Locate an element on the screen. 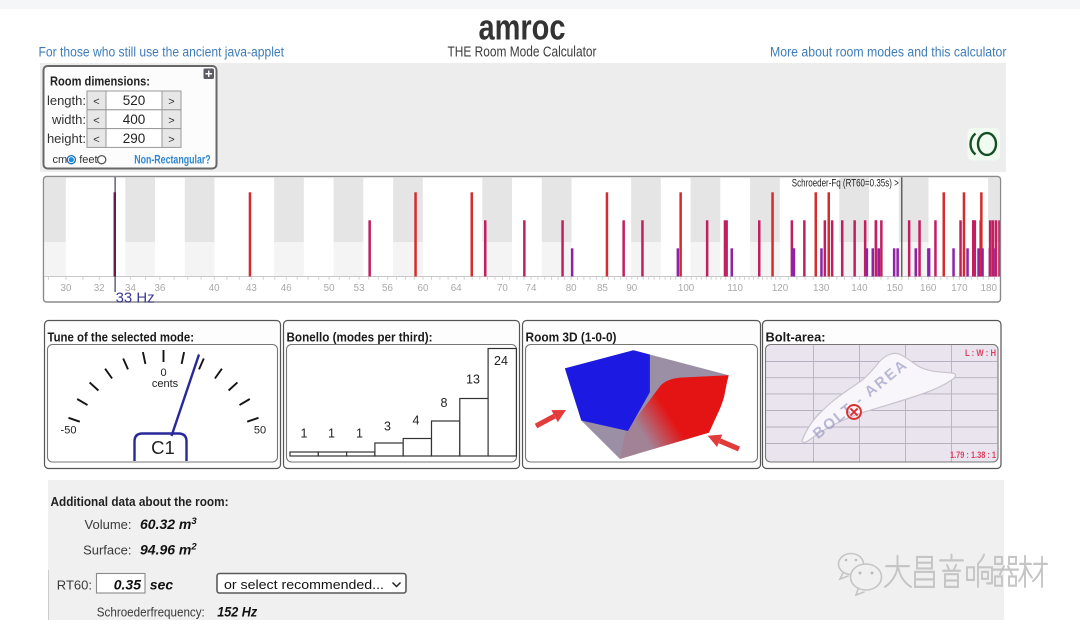 The width and height of the screenshot is (1080, 625). svg-text: 160 is located at coordinates (928, 288).